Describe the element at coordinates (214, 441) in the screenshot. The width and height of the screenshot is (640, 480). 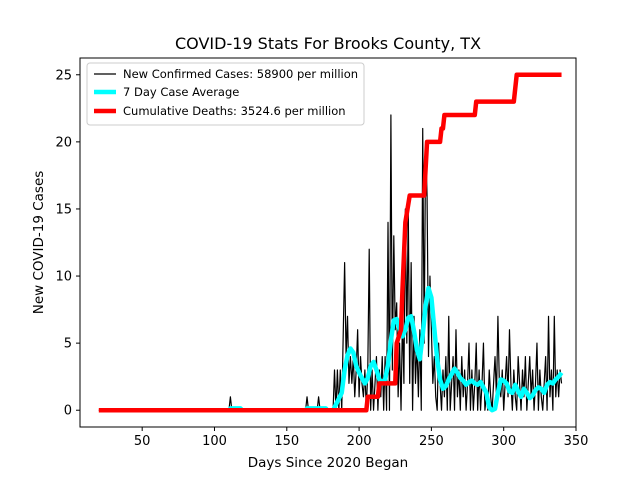
I see `x-tick-label: 100` at that location.